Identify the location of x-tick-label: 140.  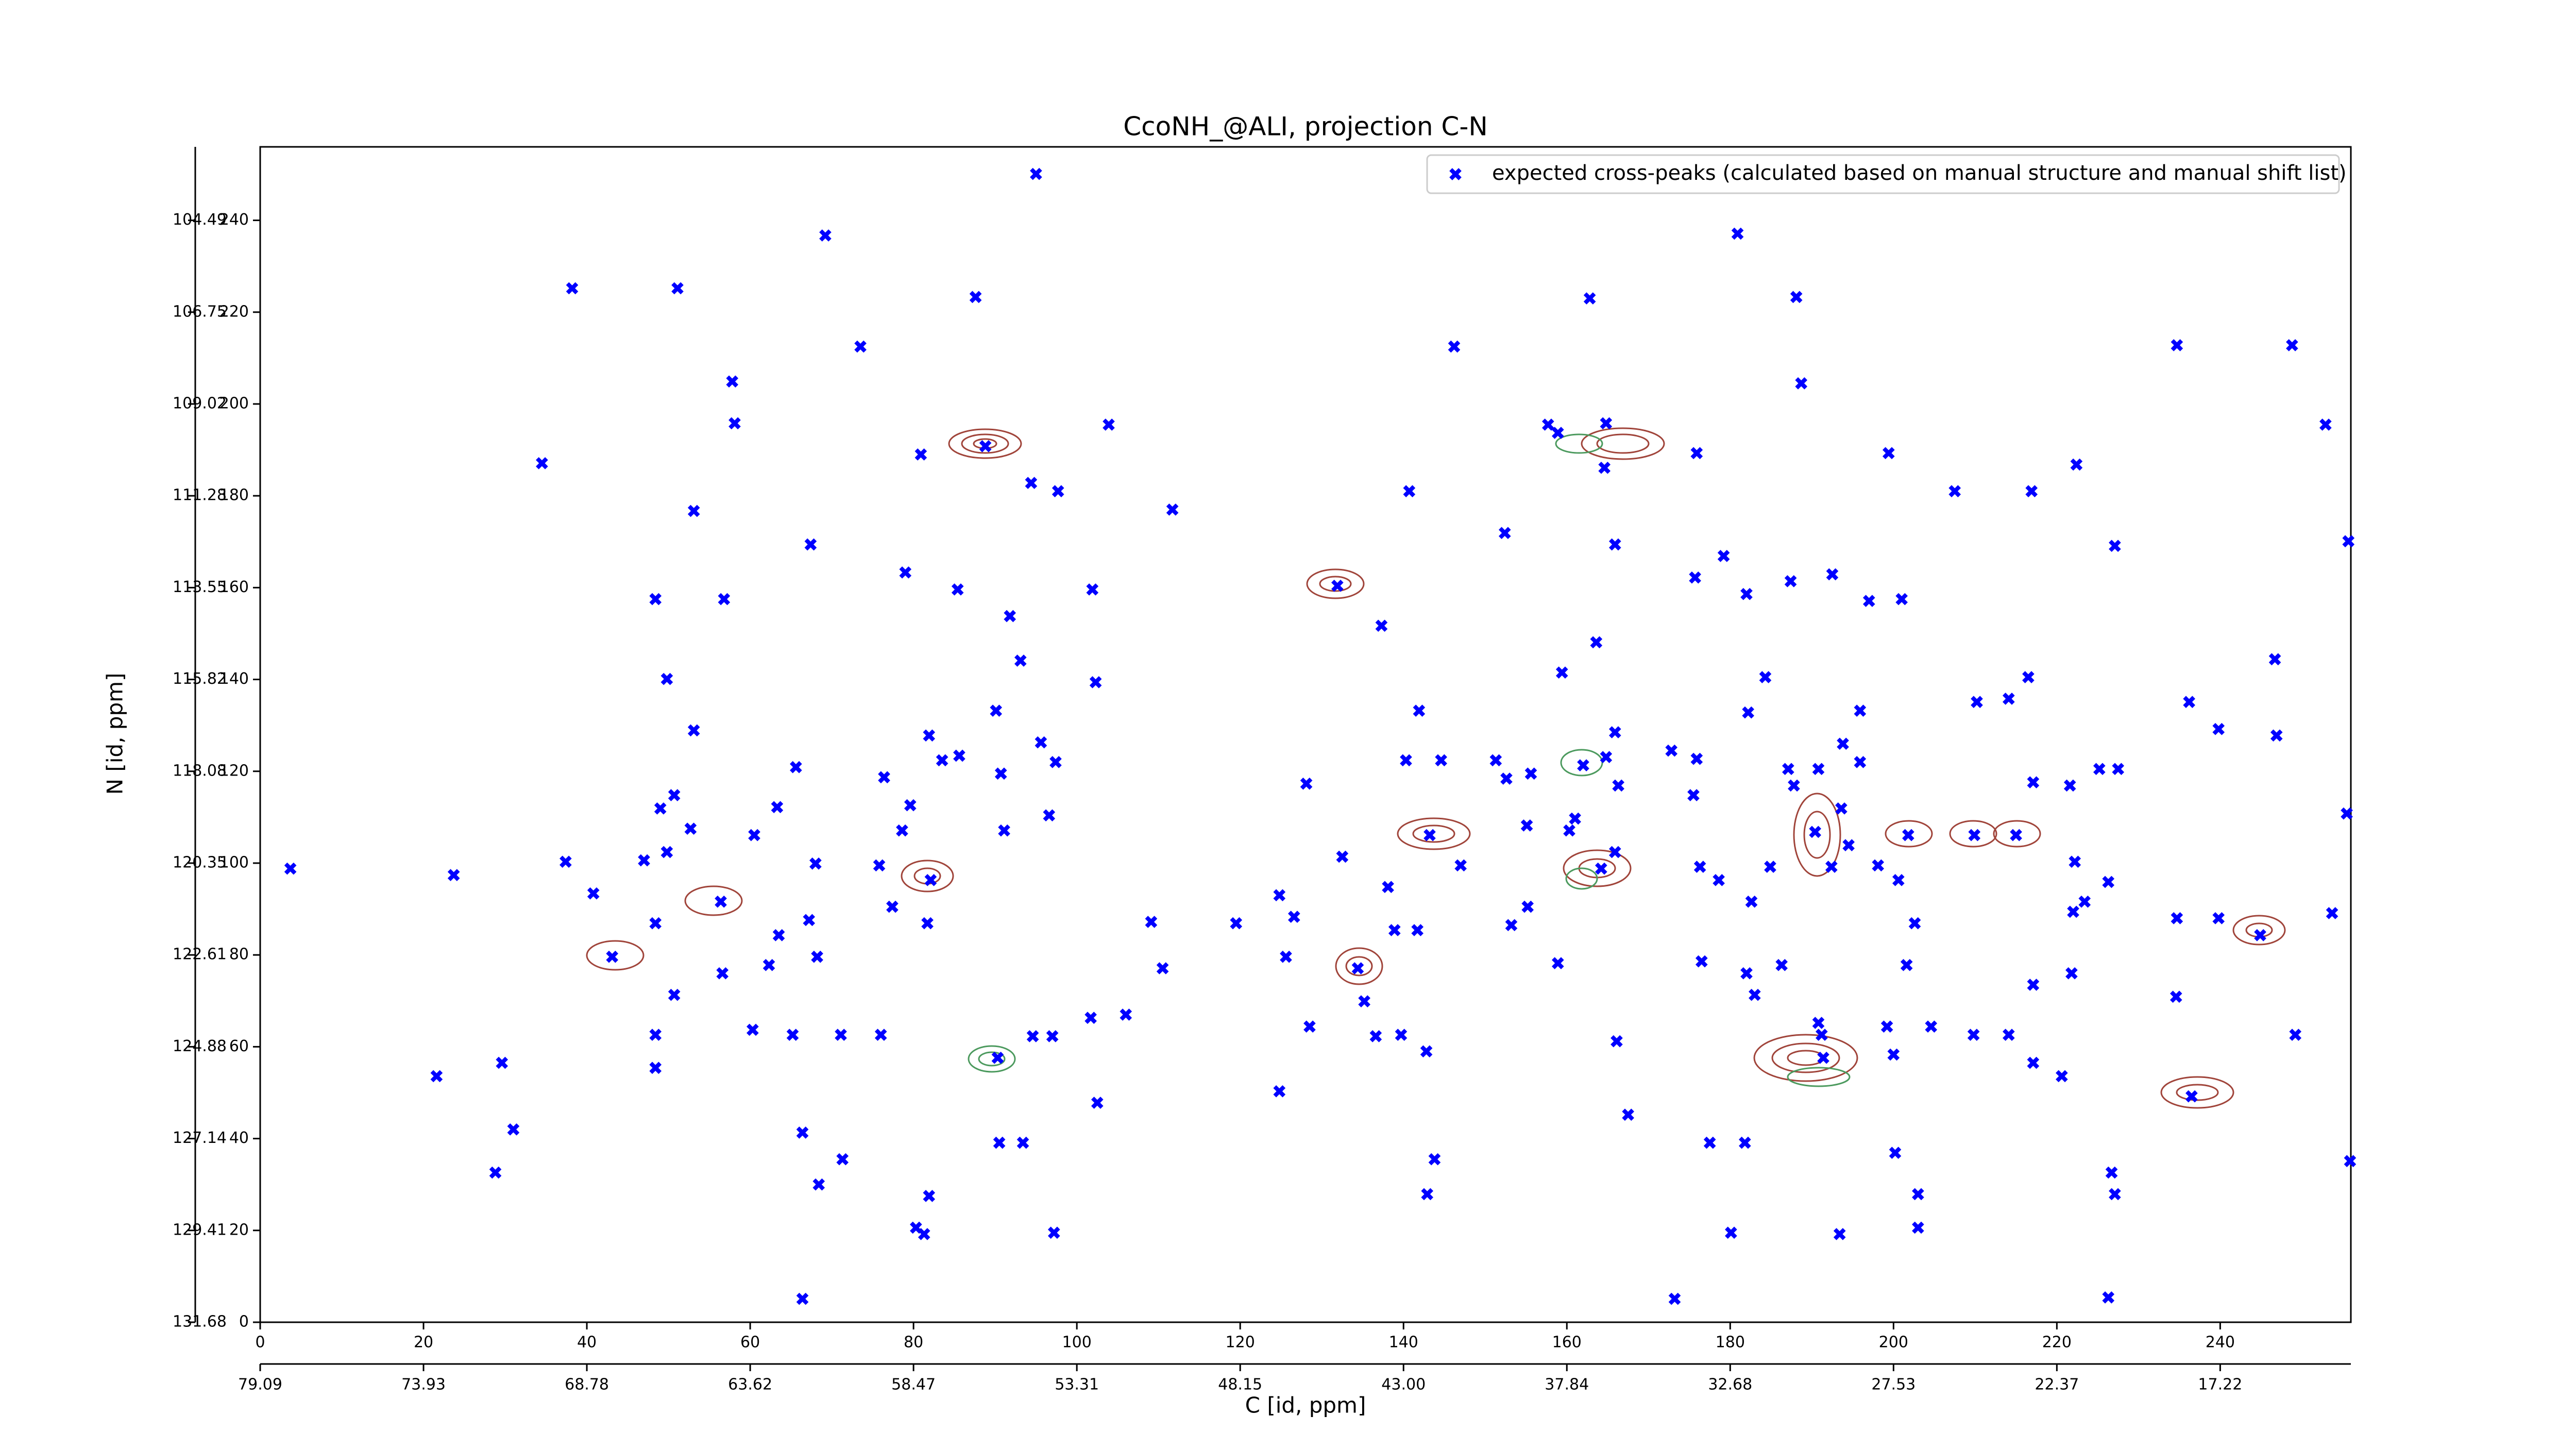
(1403, 1343).